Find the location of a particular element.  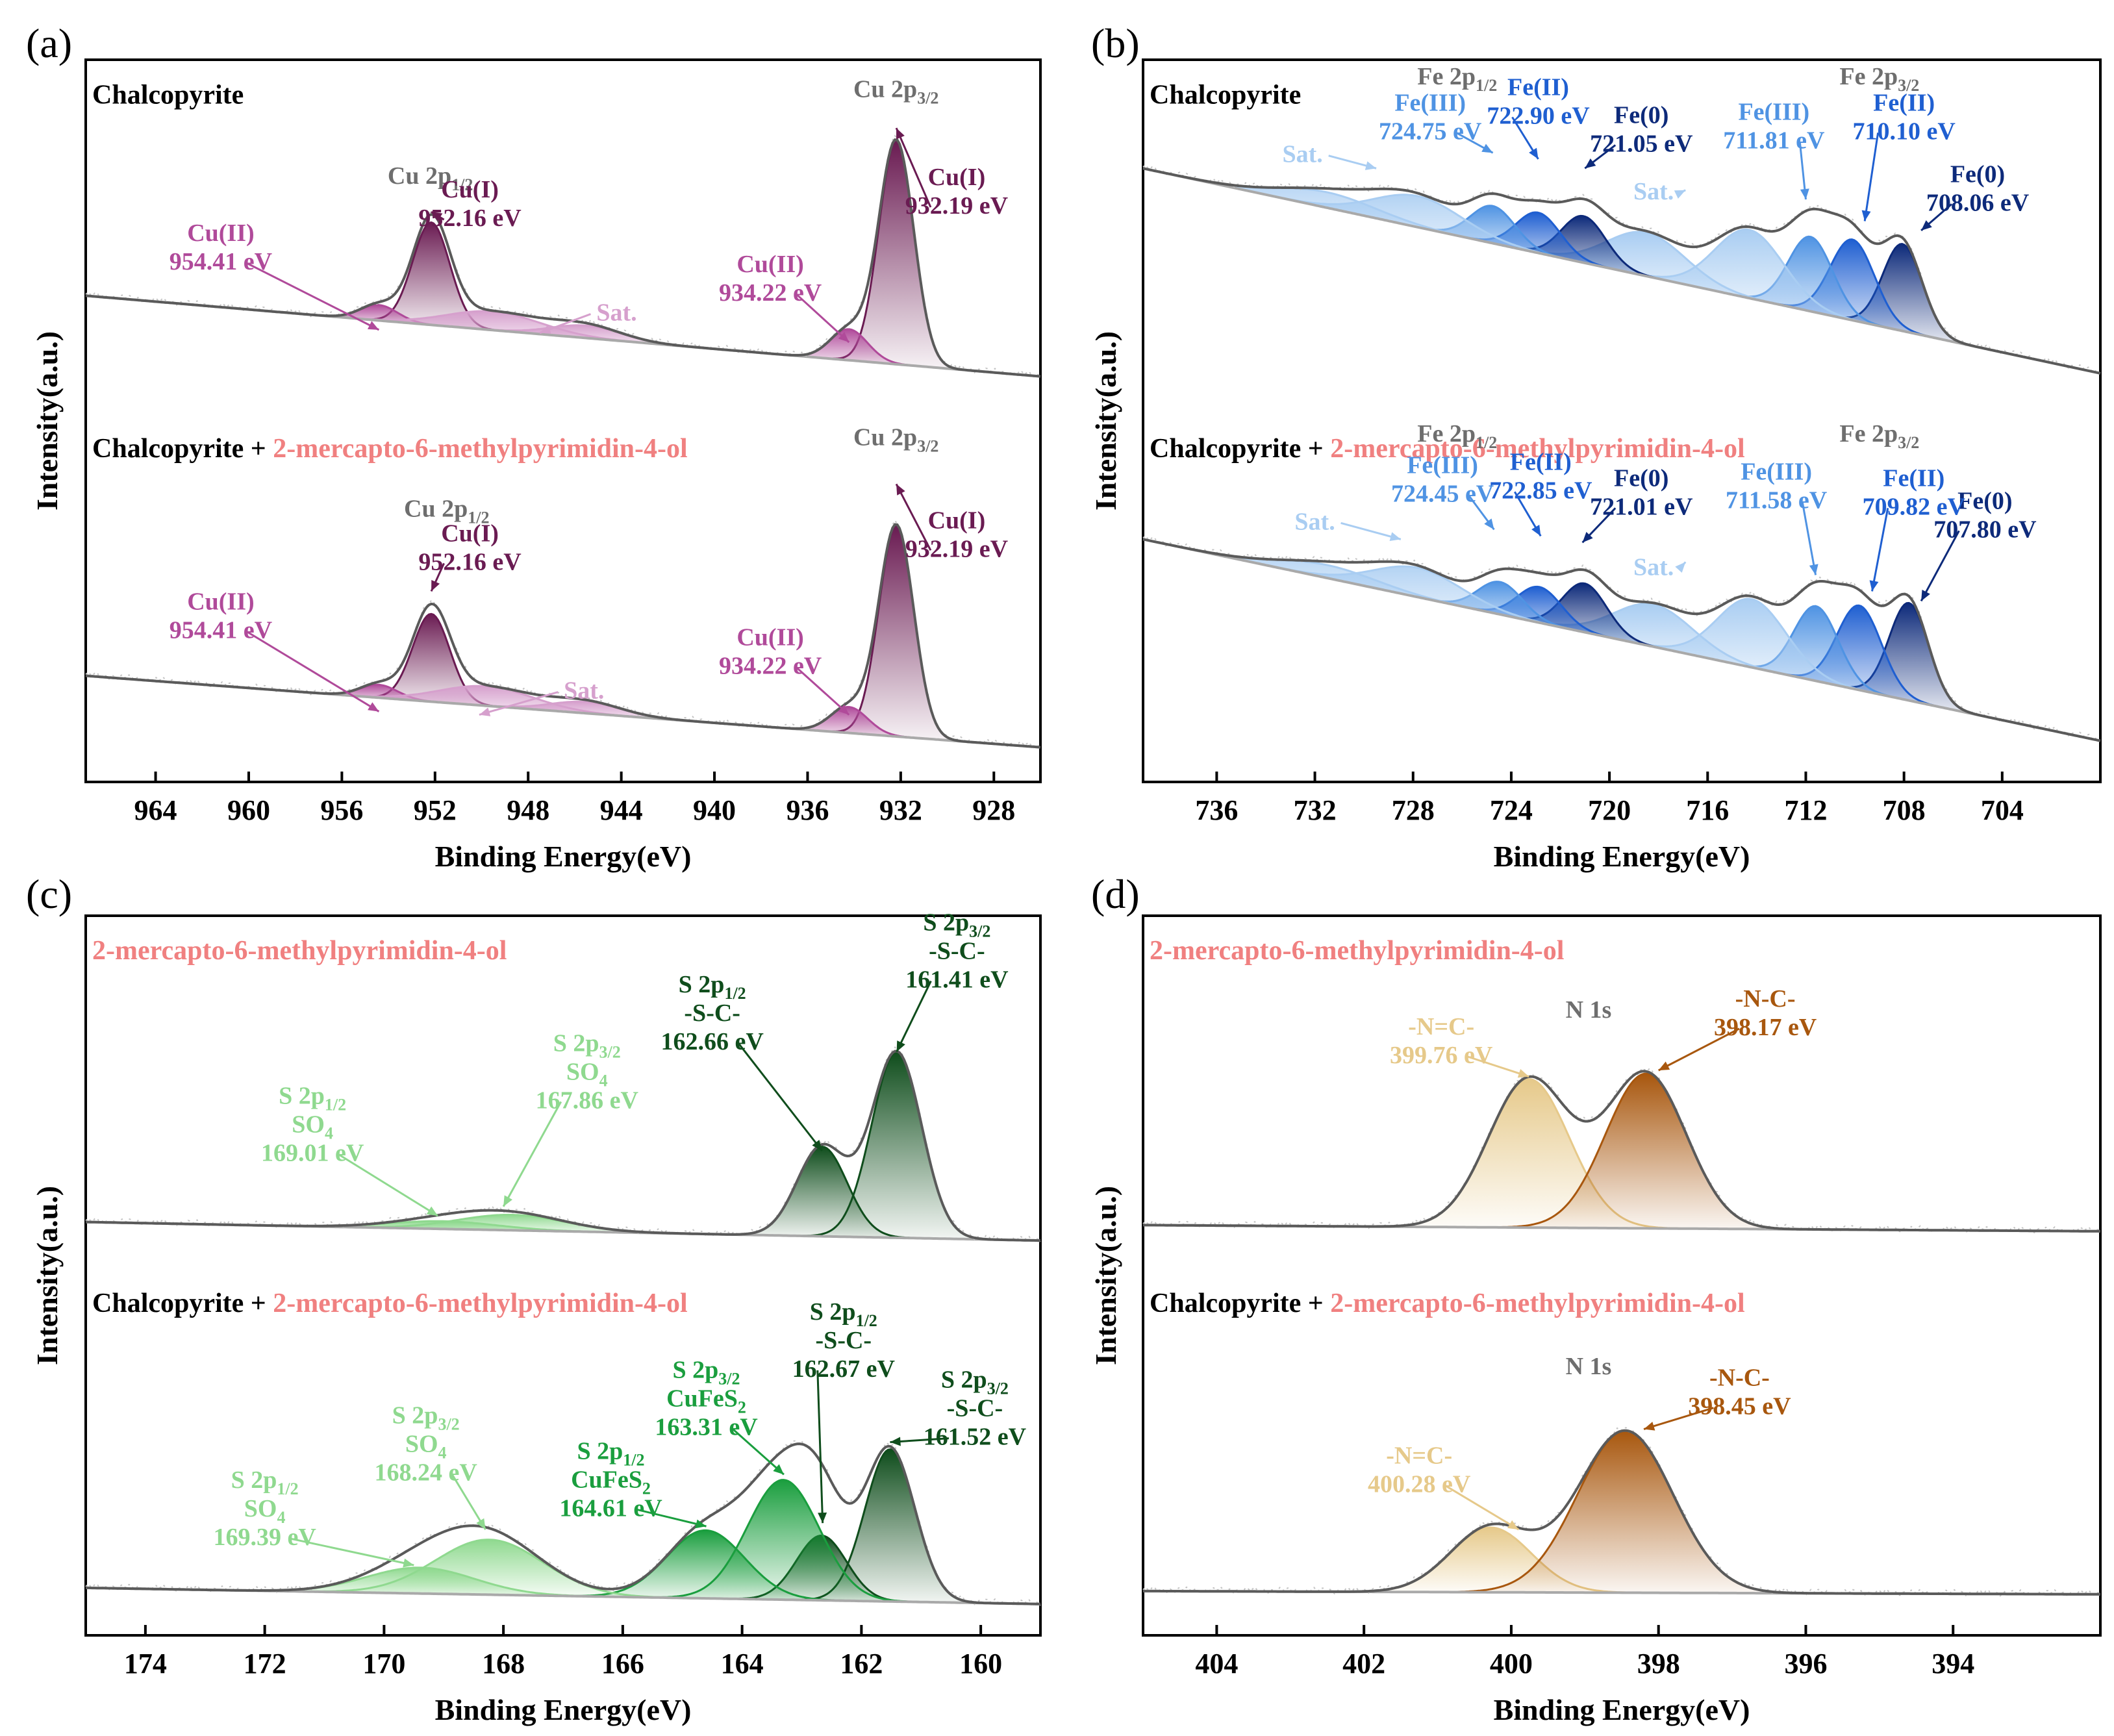

sample-name-prefix: Chalcopyrite + is located at coordinates (1240, 1303).